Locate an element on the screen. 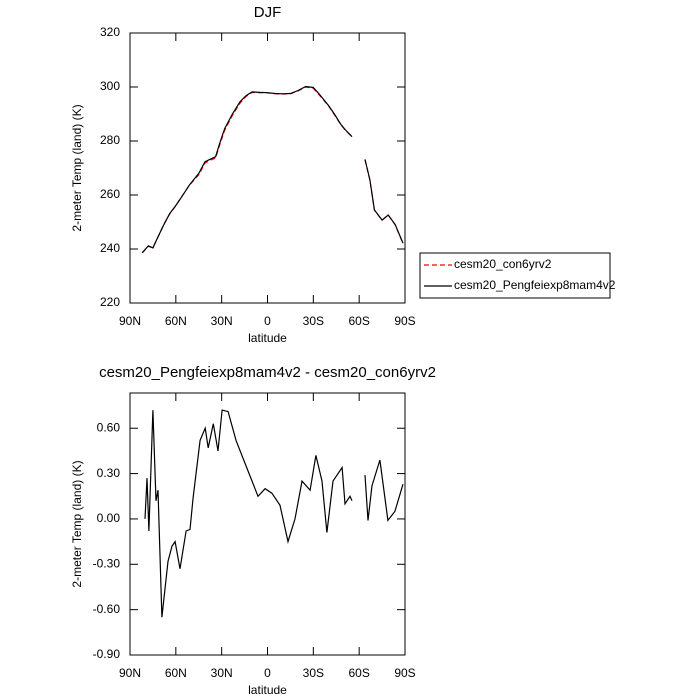 This screenshot has width=700, height=700. y-tick-label: 280 is located at coordinates (110, 140).